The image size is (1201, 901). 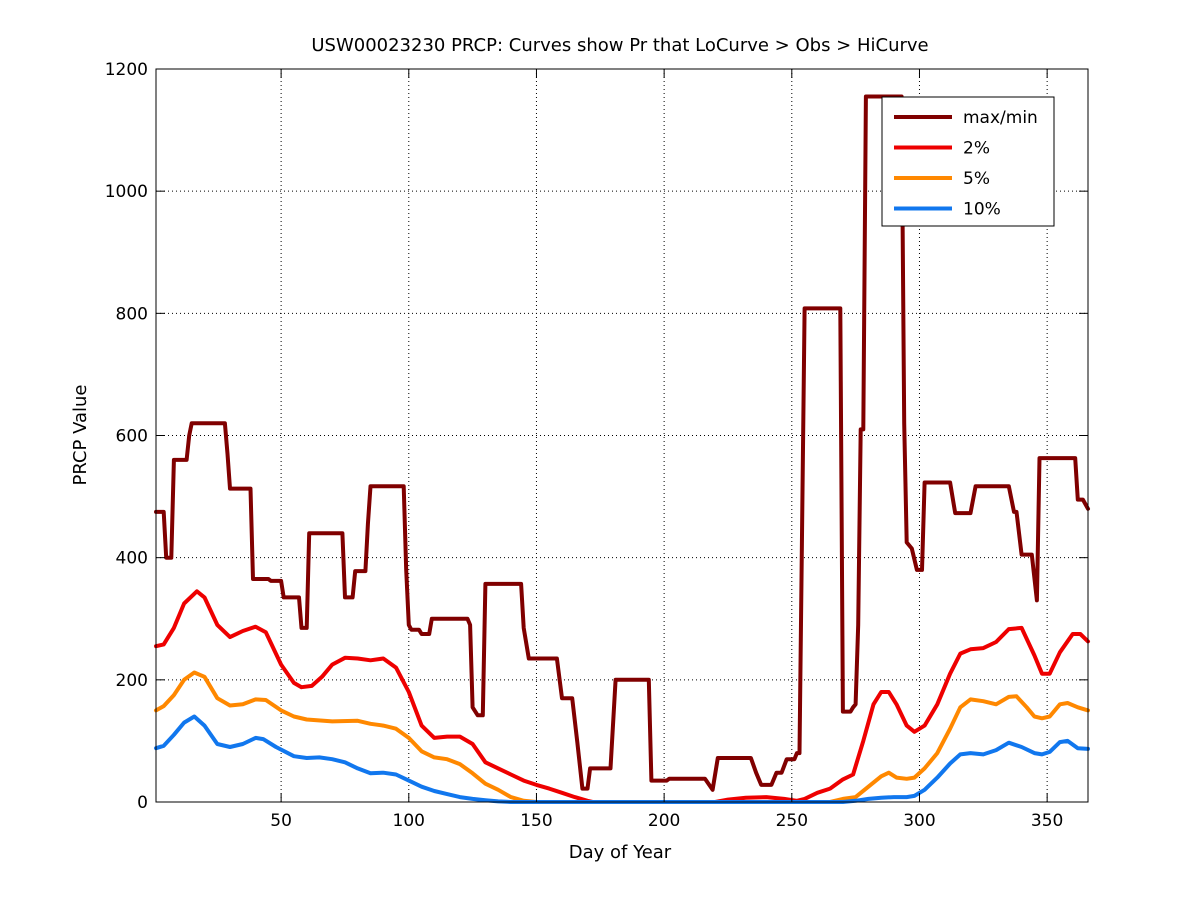 I want to click on x-tick-label: 200, so click(x=664, y=821).